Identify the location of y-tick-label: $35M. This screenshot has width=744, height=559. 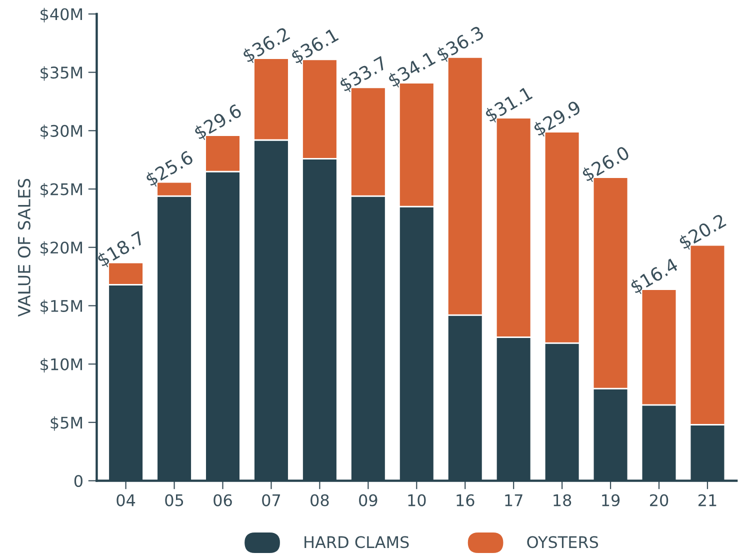
(61, 73).